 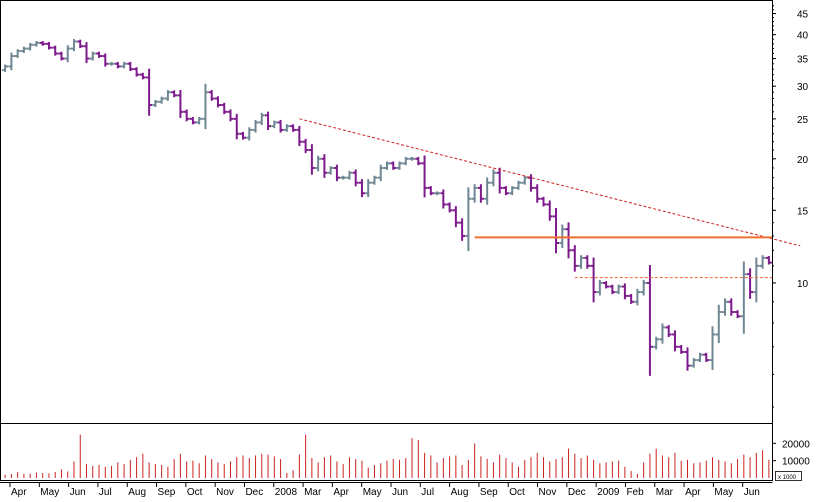 I want to click on price-tick-label: 30, so click(x=803, y=87).